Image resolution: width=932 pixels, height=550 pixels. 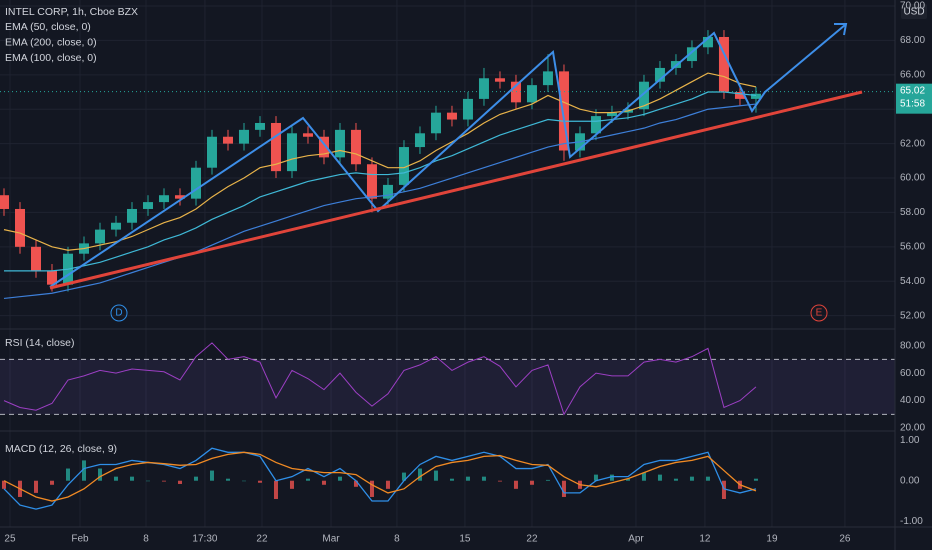 I want to click on y-tick-label: 1.00, so click(x=910, y=440).